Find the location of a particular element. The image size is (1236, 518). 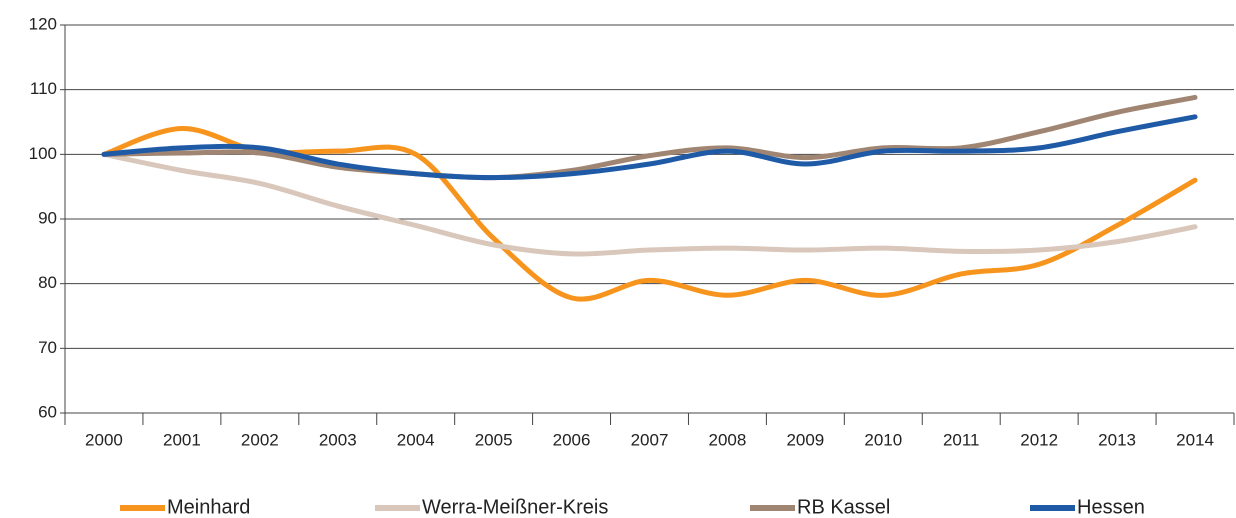

x-tick-label: 2014 is located at coordinates (1195, 439).